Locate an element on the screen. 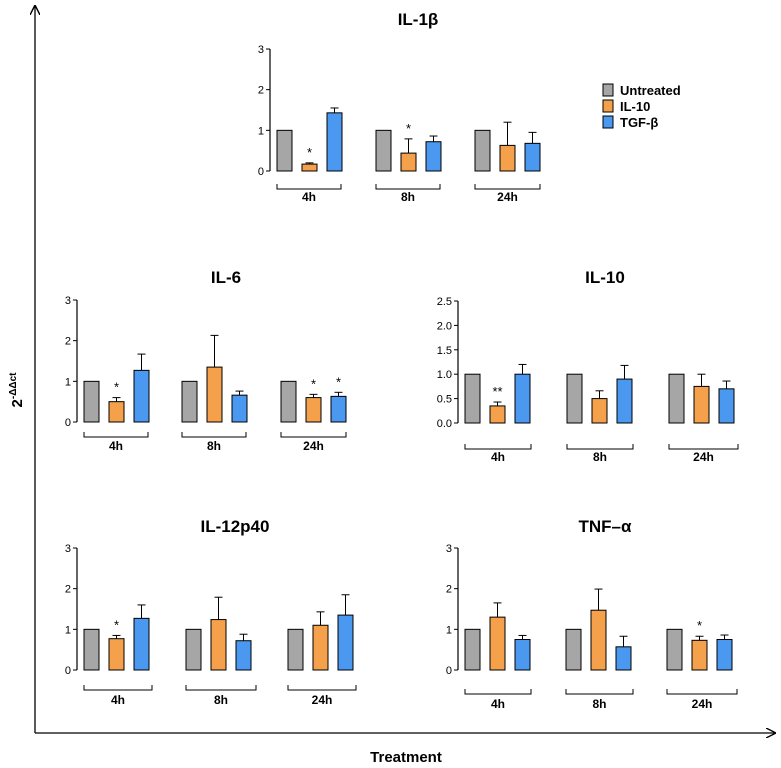 The height and width of the screenshot is (768, 781). chart-panel-5: TNF–α 0 1 2 3 4h 8h * 24h is located at coordinates (592, 614).